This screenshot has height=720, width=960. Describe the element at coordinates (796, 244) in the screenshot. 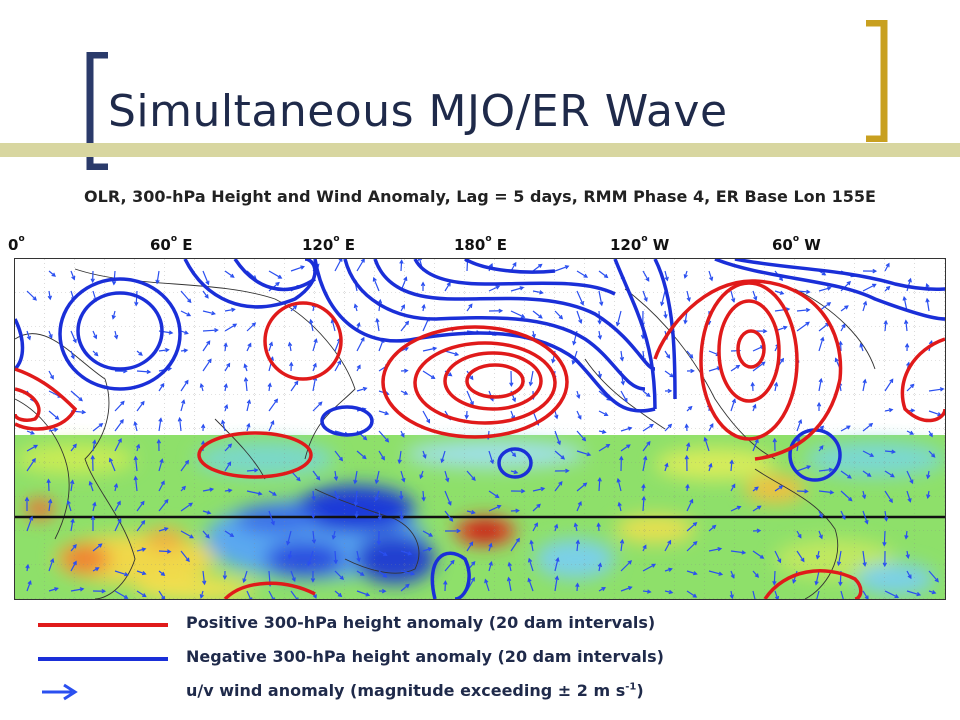

I see `lon-label-60w: 60o W` at that location.